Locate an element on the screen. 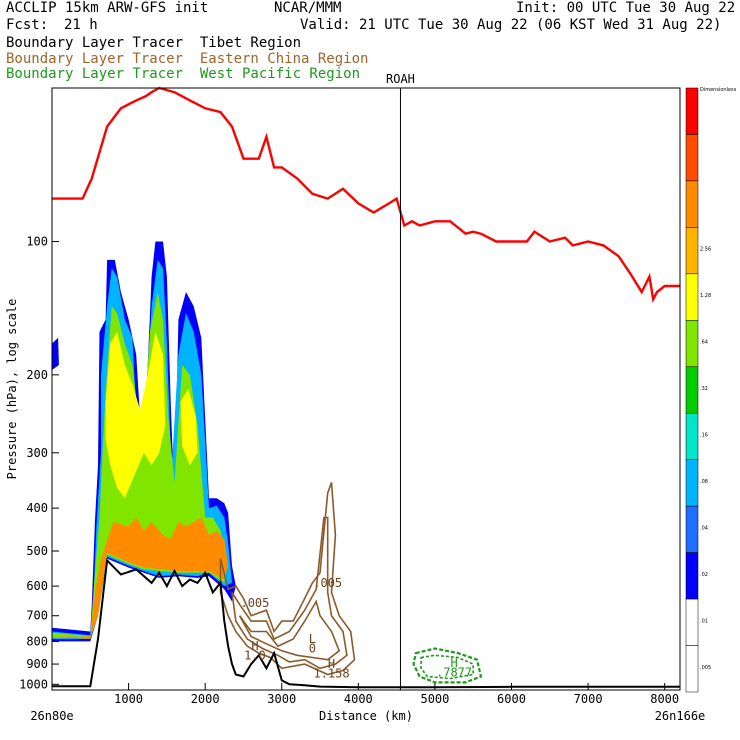  x-tick-label: 8000 is located at coordinates (664, 699).